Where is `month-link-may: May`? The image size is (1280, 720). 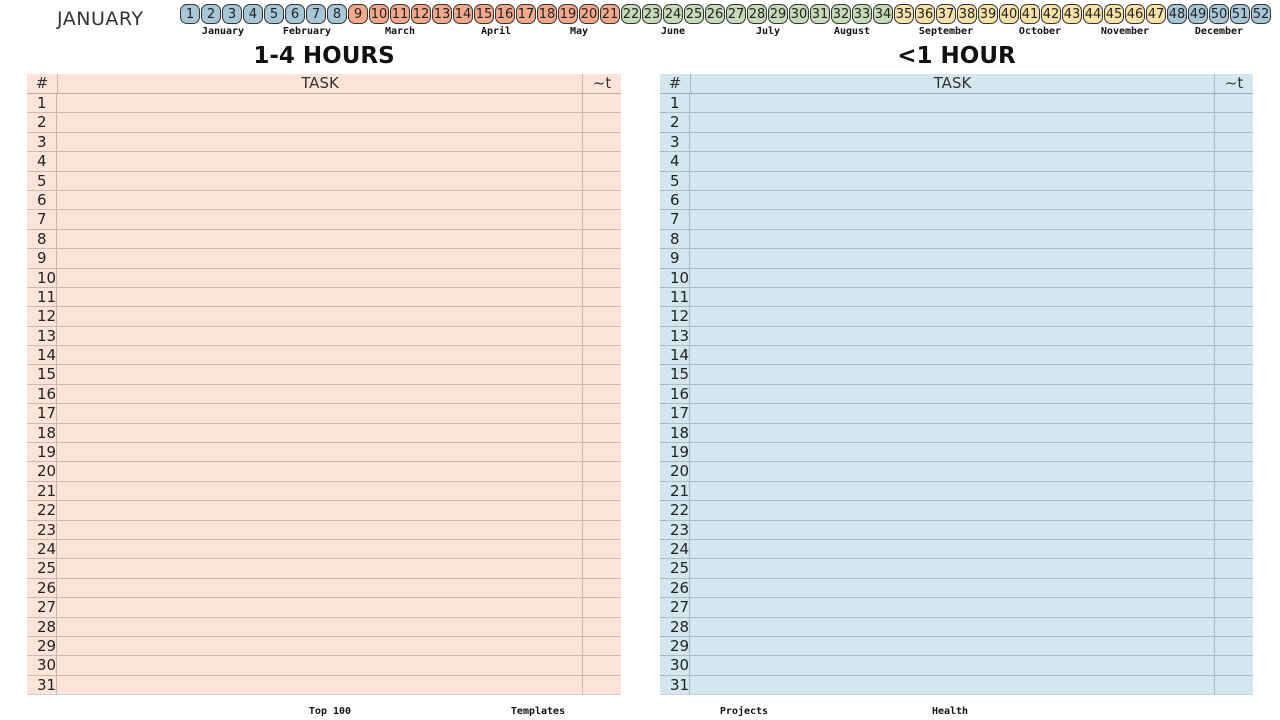
month-link-may: May is located at coordinates (579, 31).